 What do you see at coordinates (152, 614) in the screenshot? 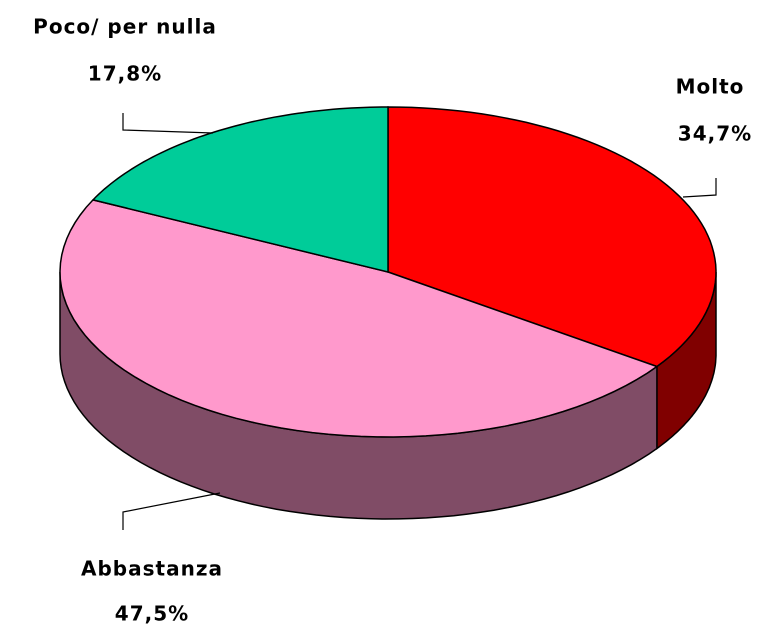
I see `slice-value-label: 47,5%` at bounding box center [152, 614].